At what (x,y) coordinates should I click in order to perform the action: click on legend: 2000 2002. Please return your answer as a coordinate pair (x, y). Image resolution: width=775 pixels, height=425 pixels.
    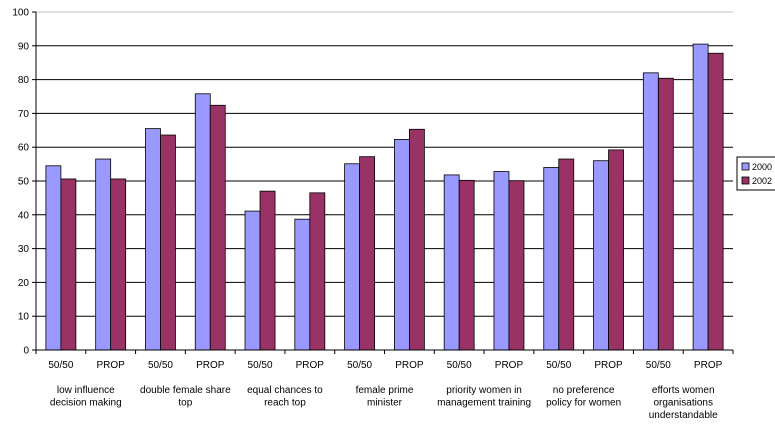
    Looking at the image, I should click on (755, 173).